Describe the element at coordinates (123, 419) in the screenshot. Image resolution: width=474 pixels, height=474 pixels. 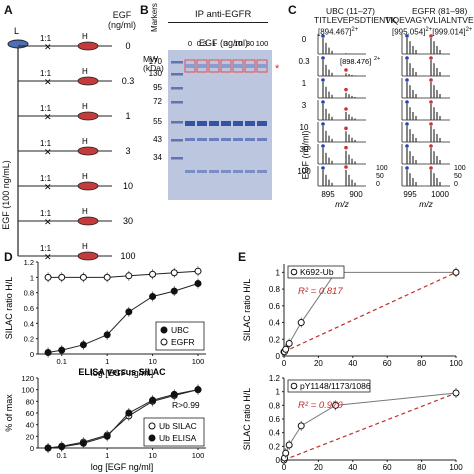
I see `series-line` at that location.